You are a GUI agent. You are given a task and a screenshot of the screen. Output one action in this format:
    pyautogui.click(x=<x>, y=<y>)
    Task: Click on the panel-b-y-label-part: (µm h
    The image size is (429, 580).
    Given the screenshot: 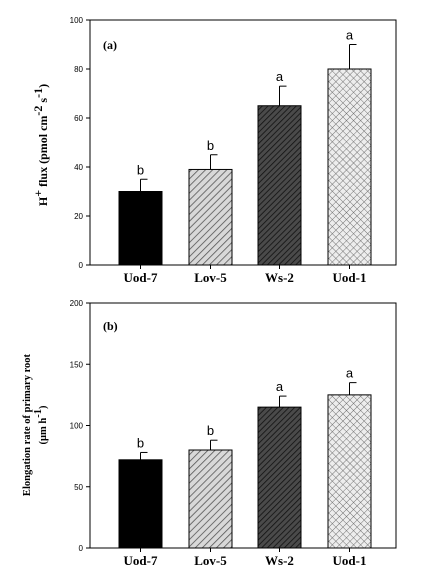 What is the action you would take?
    pyautogui.click(x=43, y=431)
    